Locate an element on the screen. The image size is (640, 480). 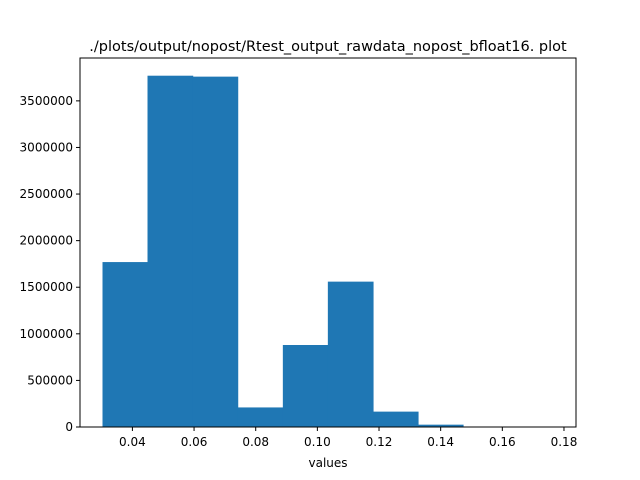
y-tick-label: 1500000 is located at coordinates (46, 287).